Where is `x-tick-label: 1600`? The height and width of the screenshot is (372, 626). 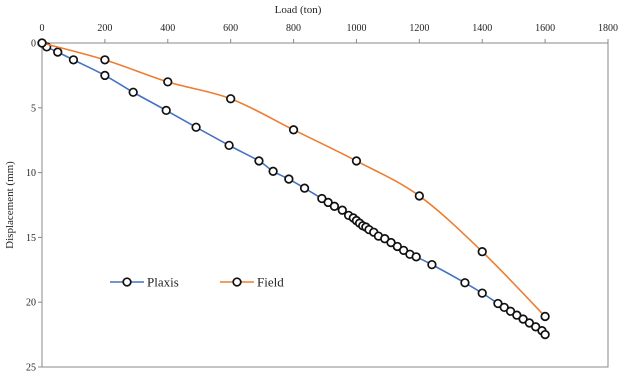 x-tick-label: 1600 is located at coordinates (545, 28).